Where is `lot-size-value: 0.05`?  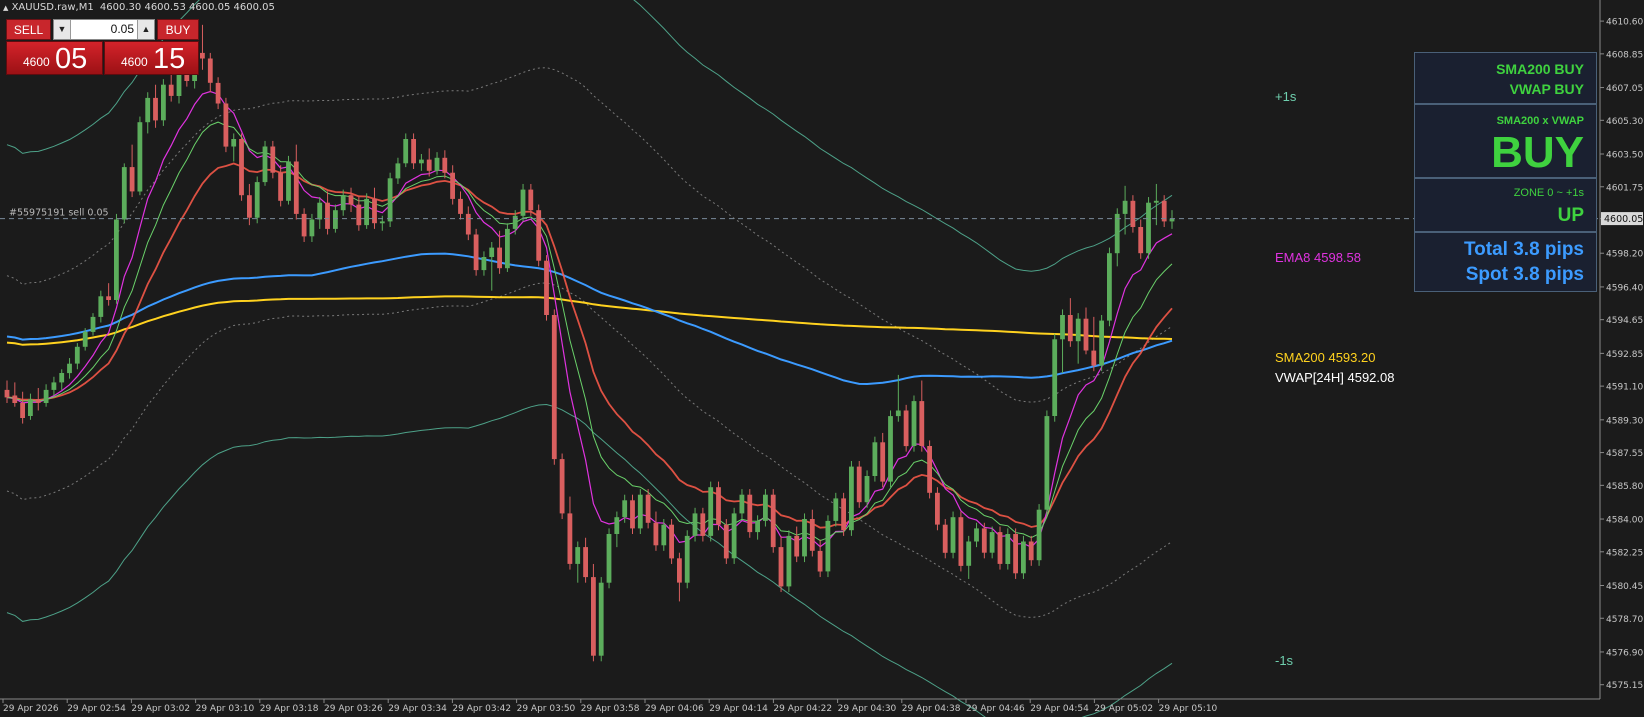
lot-size-value: 0.05 is located at coordinates (122, 29).